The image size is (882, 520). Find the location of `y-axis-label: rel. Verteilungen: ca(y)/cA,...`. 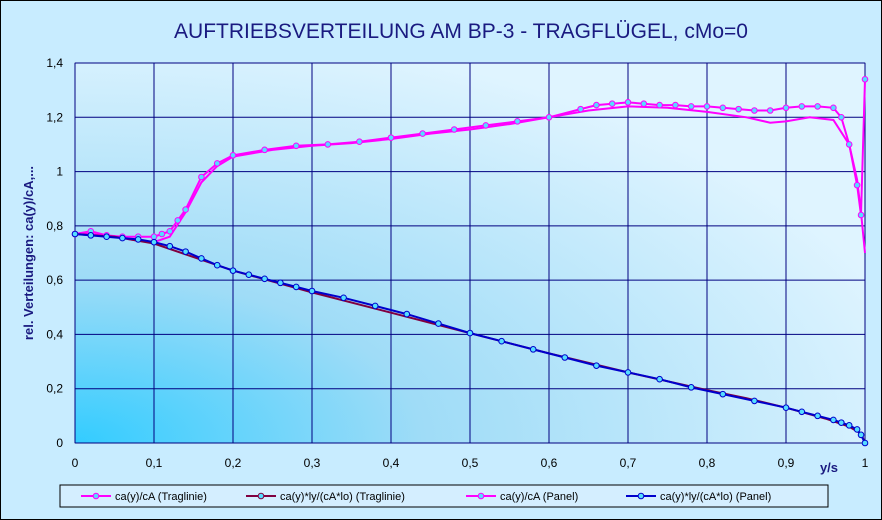

y-axis-label: rel. Verteilungen: ca(y)/cA,... is located at coordinates (28, 253).